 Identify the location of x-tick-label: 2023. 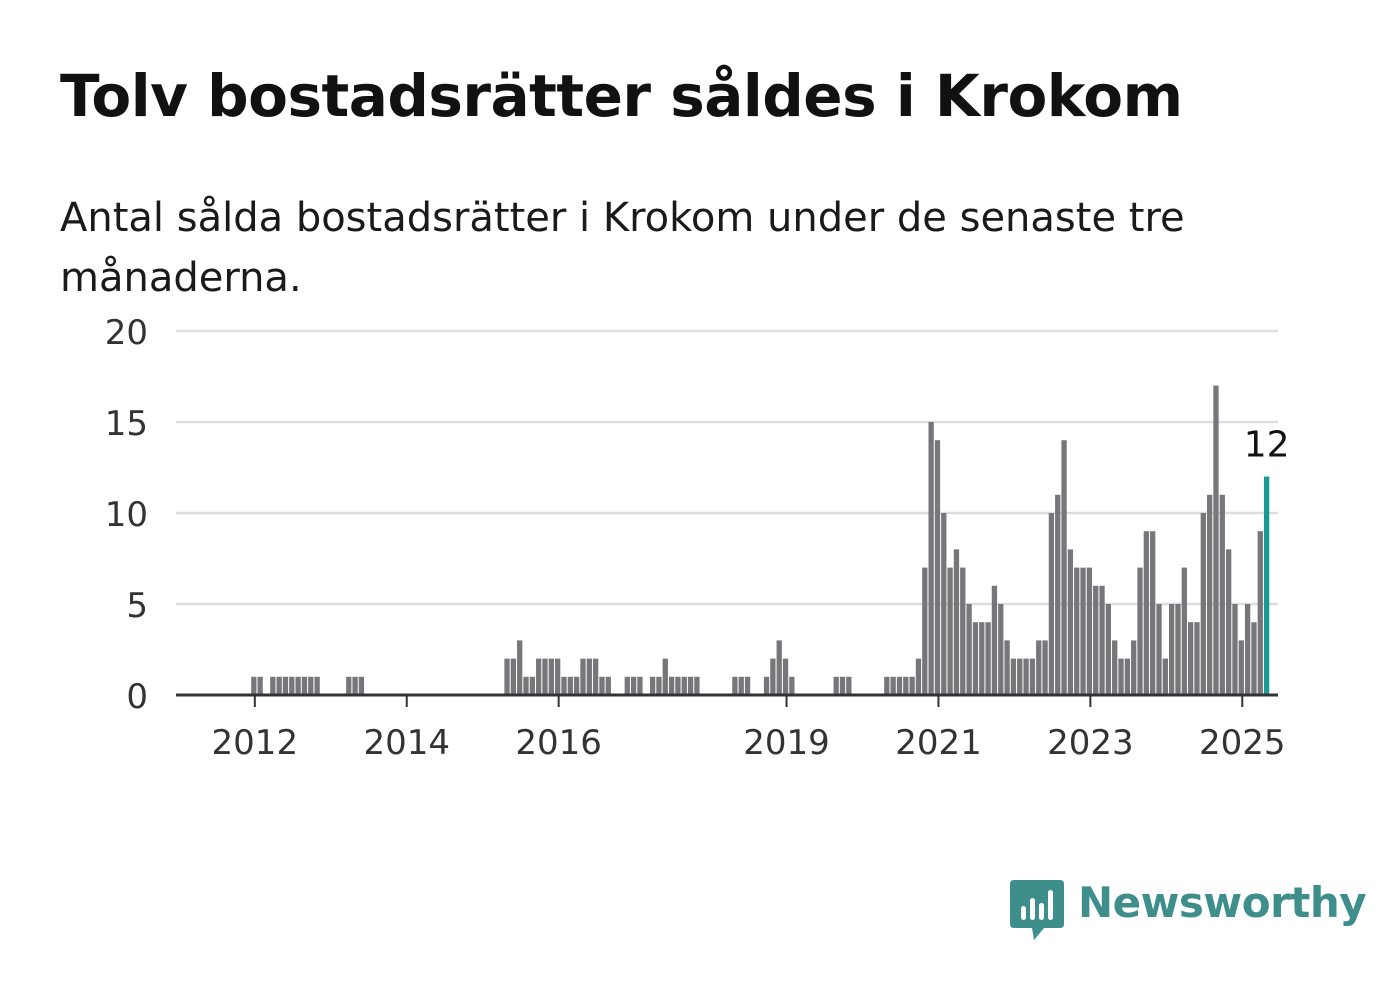
(1090, 743).